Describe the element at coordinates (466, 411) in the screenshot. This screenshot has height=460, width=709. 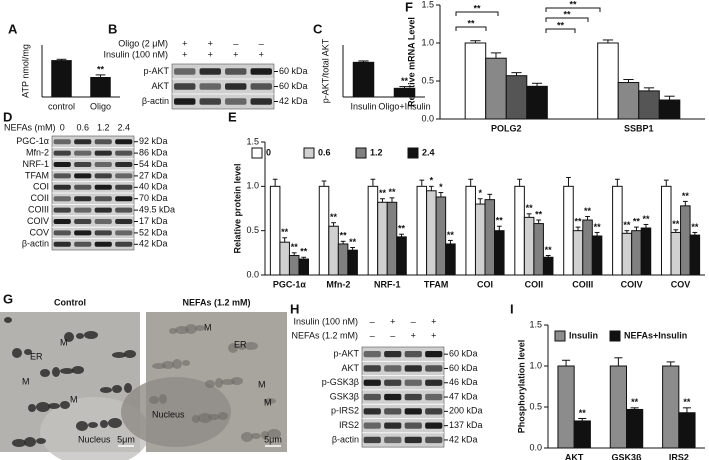
I see `kda-label: 200 kDa` at that location.